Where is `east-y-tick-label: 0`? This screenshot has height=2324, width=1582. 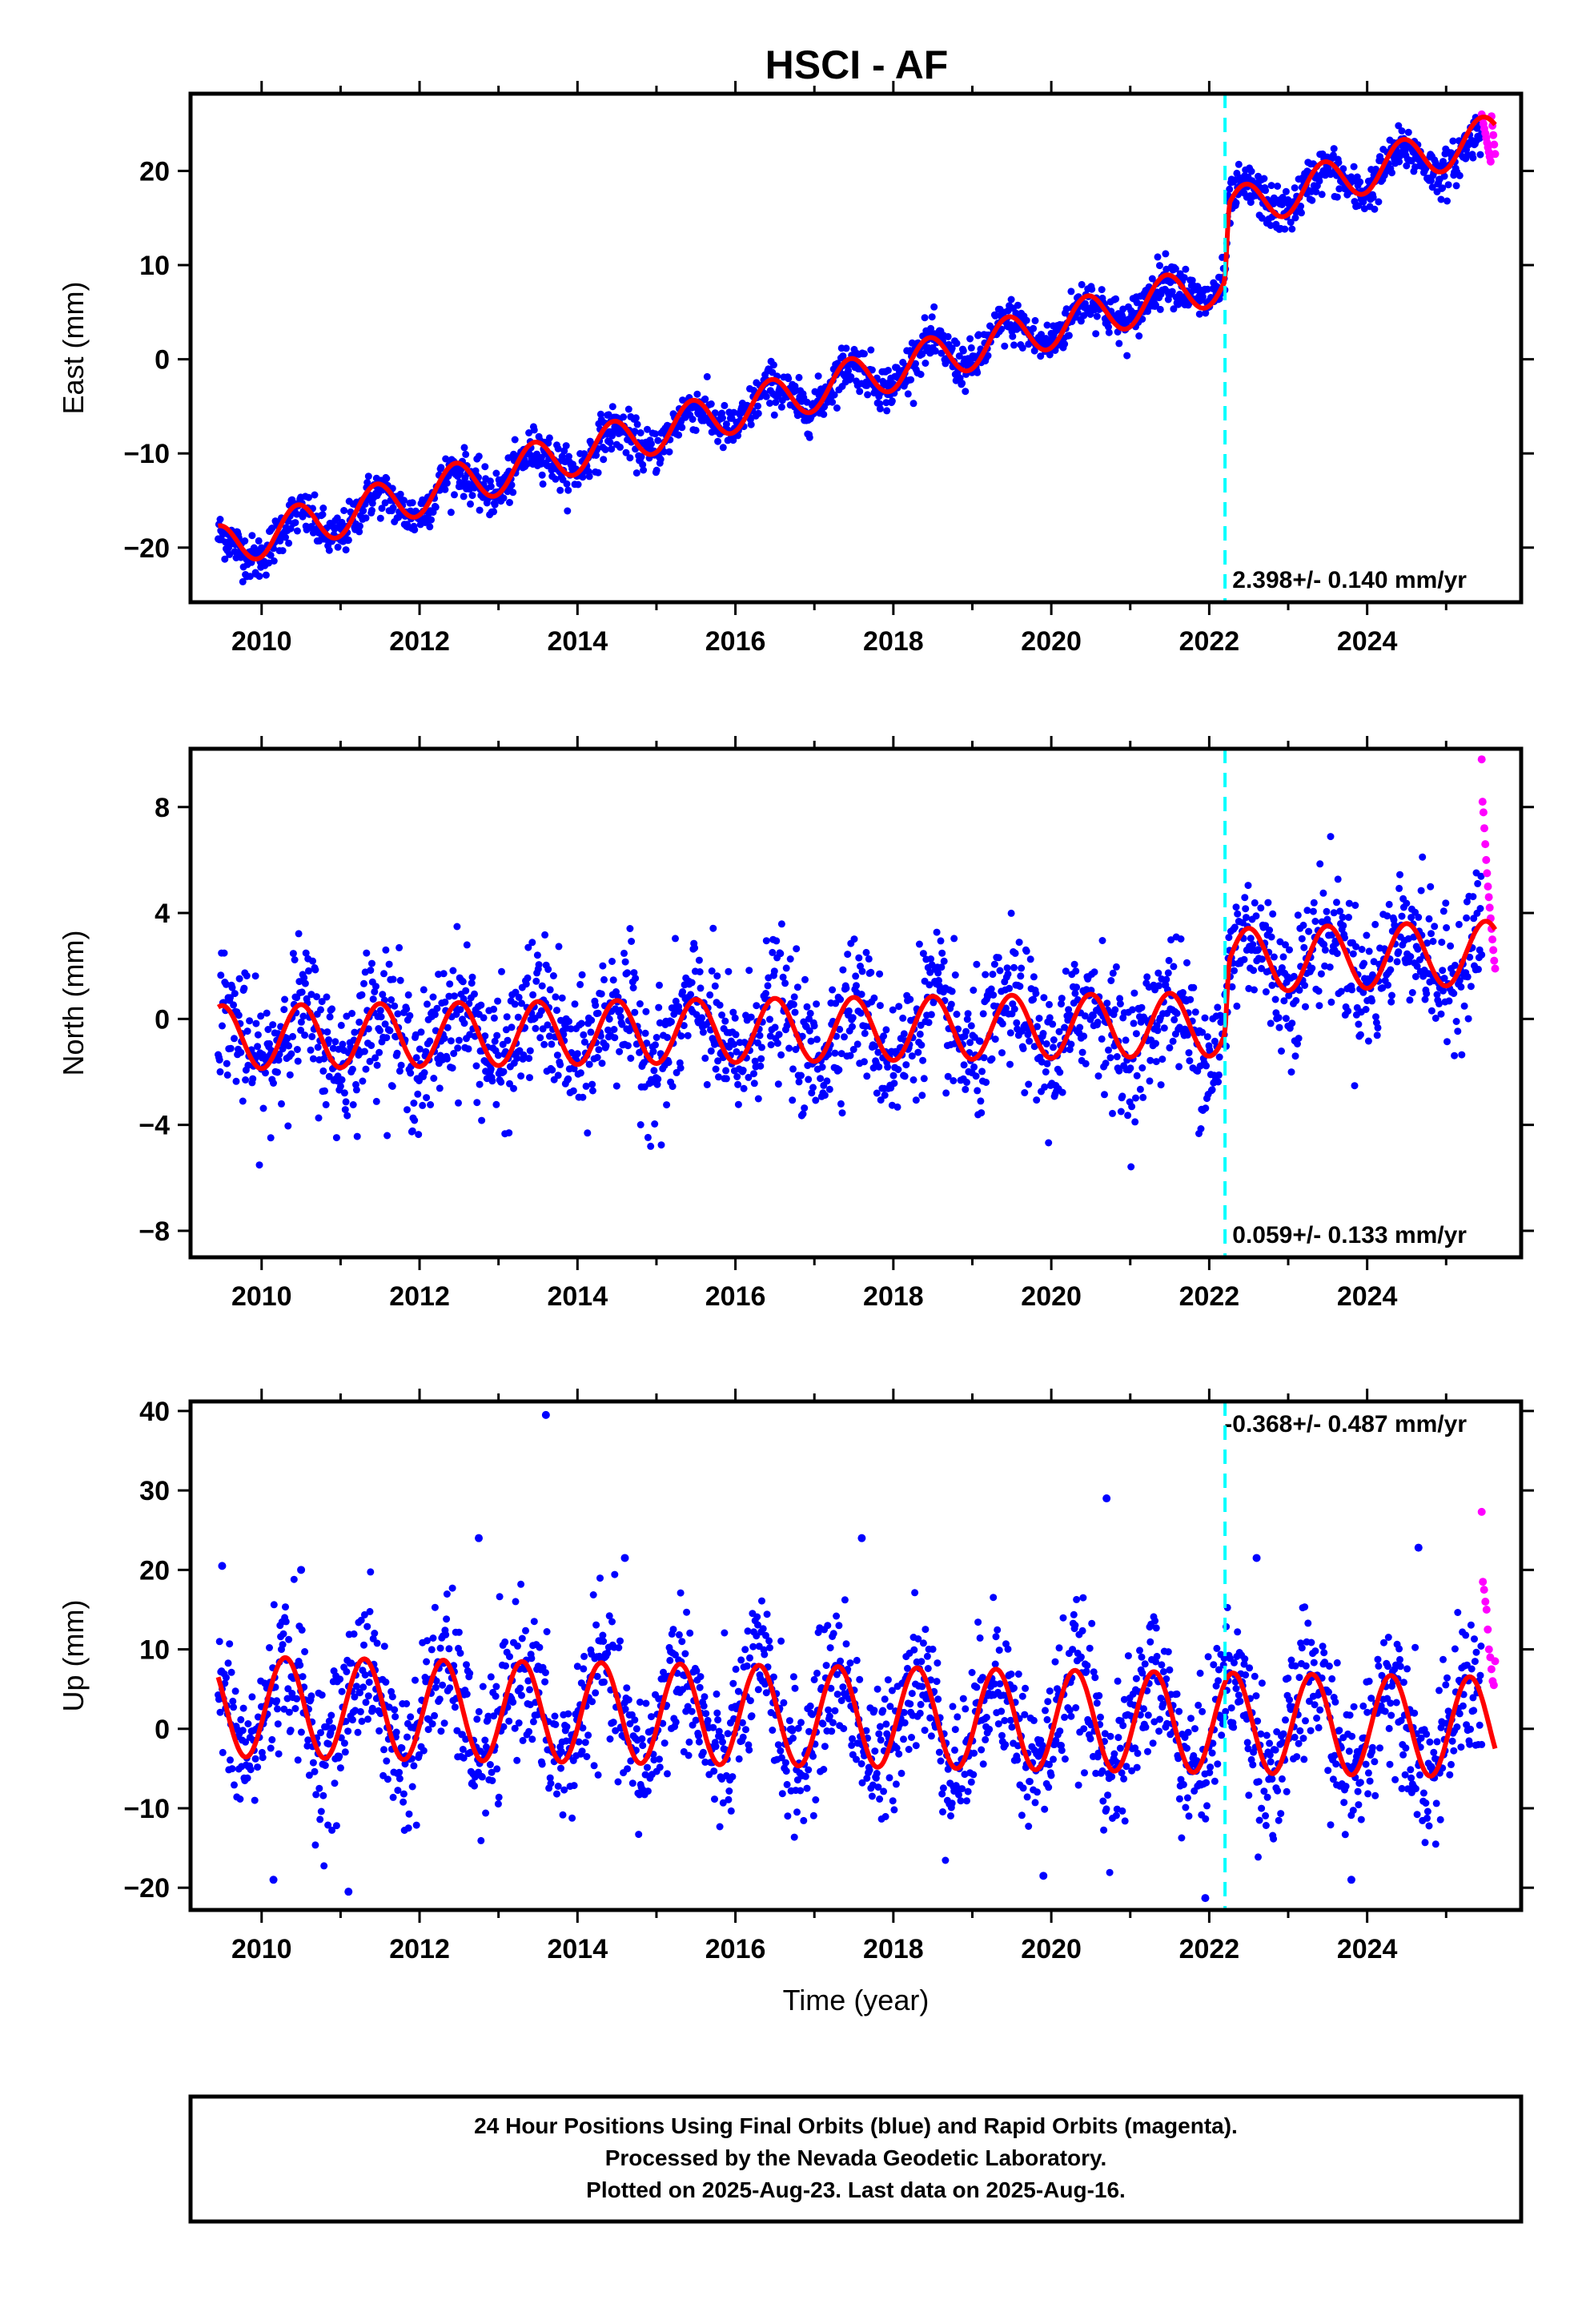 east-y-tick-label: 0 is located at coordinates (162, 360).